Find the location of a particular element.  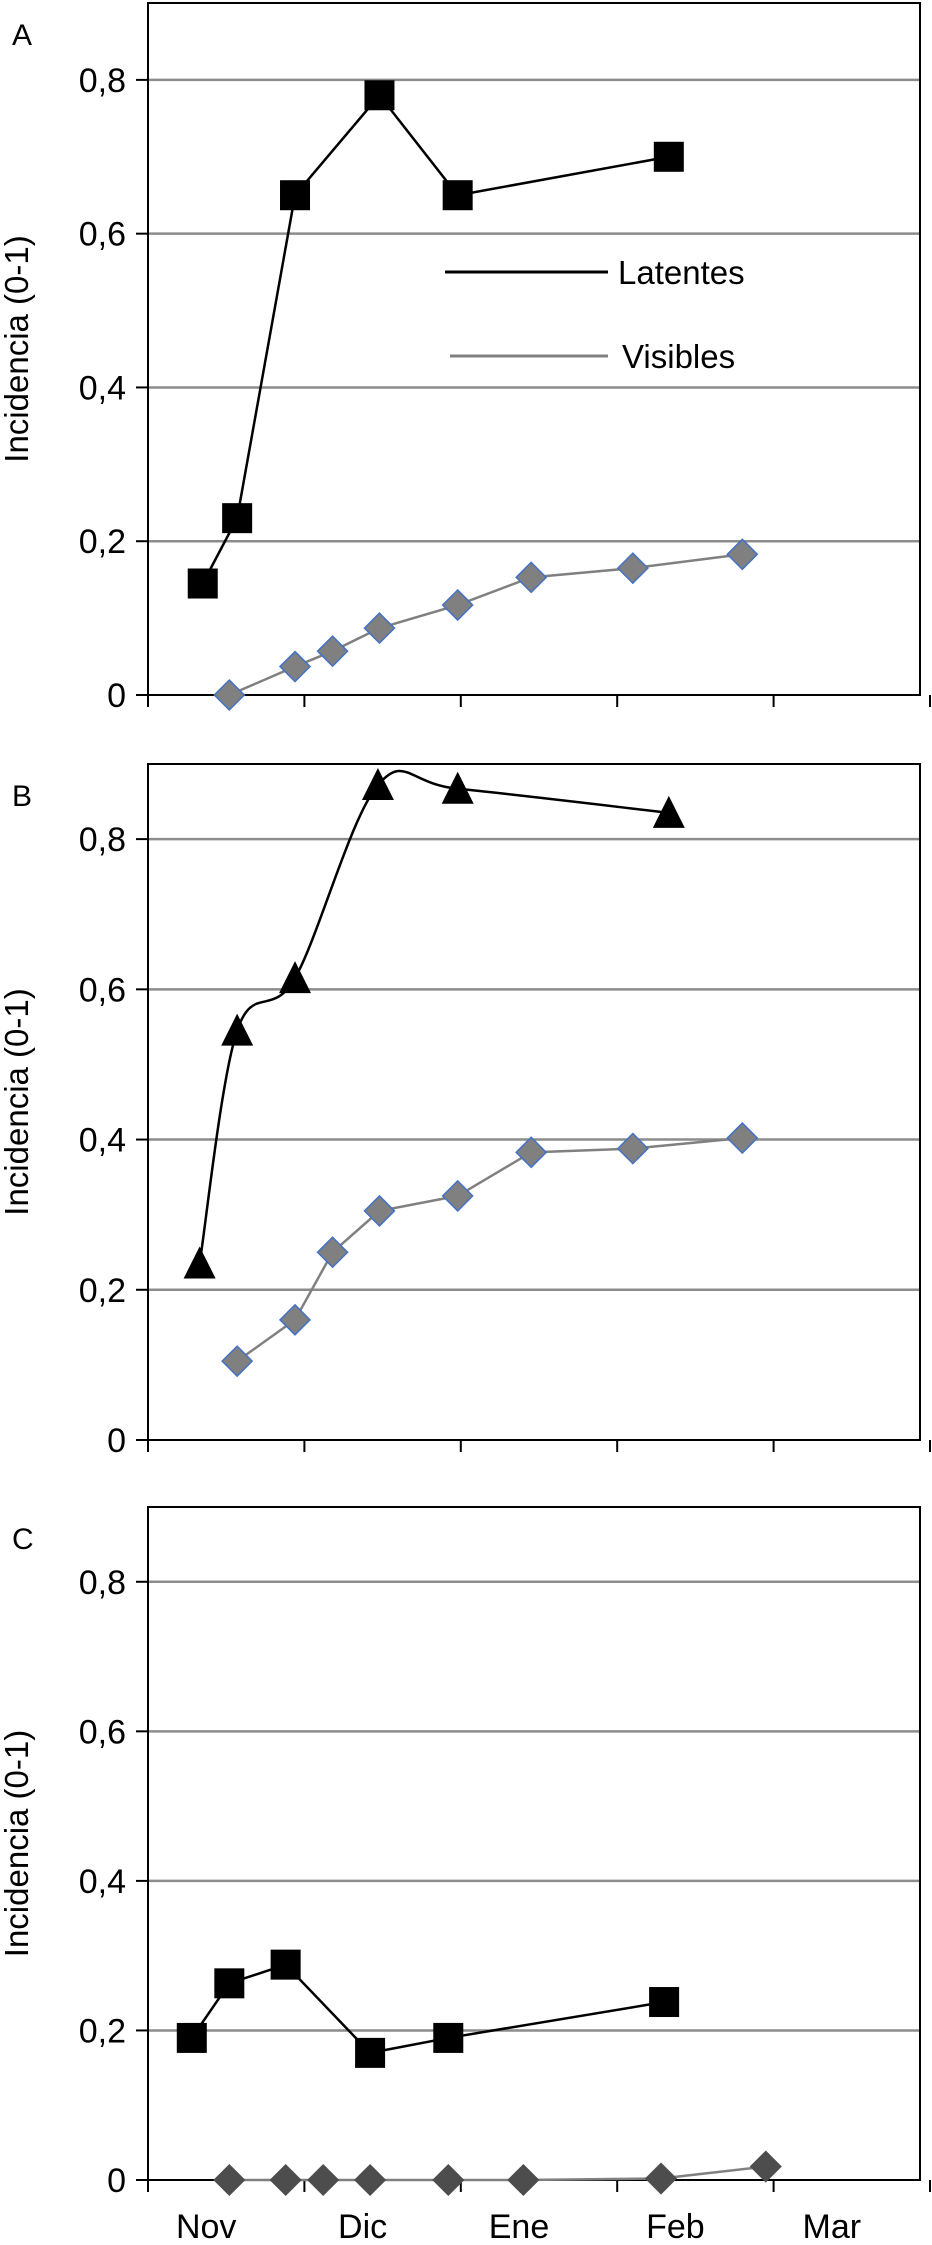

legend-label-latentes: Latentes is located at coordinates (681, 272).